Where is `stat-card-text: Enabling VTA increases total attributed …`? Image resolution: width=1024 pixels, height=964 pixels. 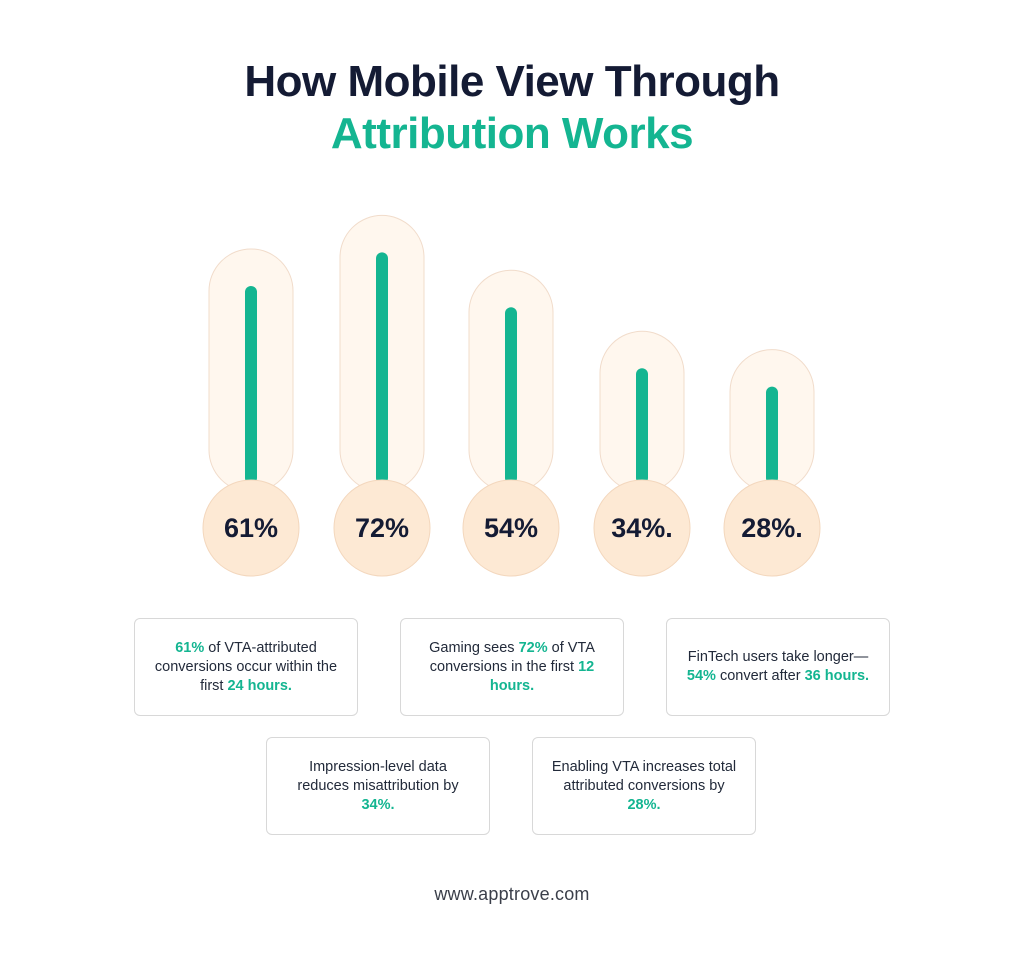 stat-card-text: Enabling VTA increases total attributed … is located at coordinates (644, 786).